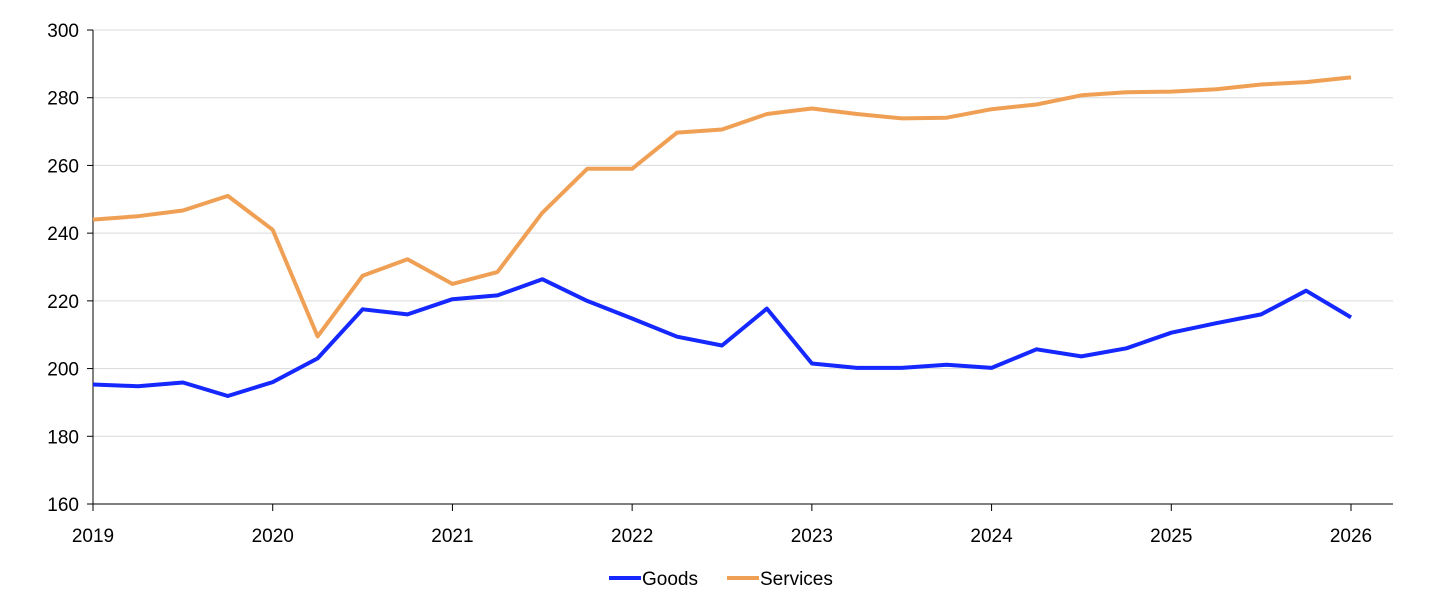 The image size is (1445, 600). Describe the element at coordinates (63, 505) in the screenshot. I see `y-tick-label: 160` at that location.